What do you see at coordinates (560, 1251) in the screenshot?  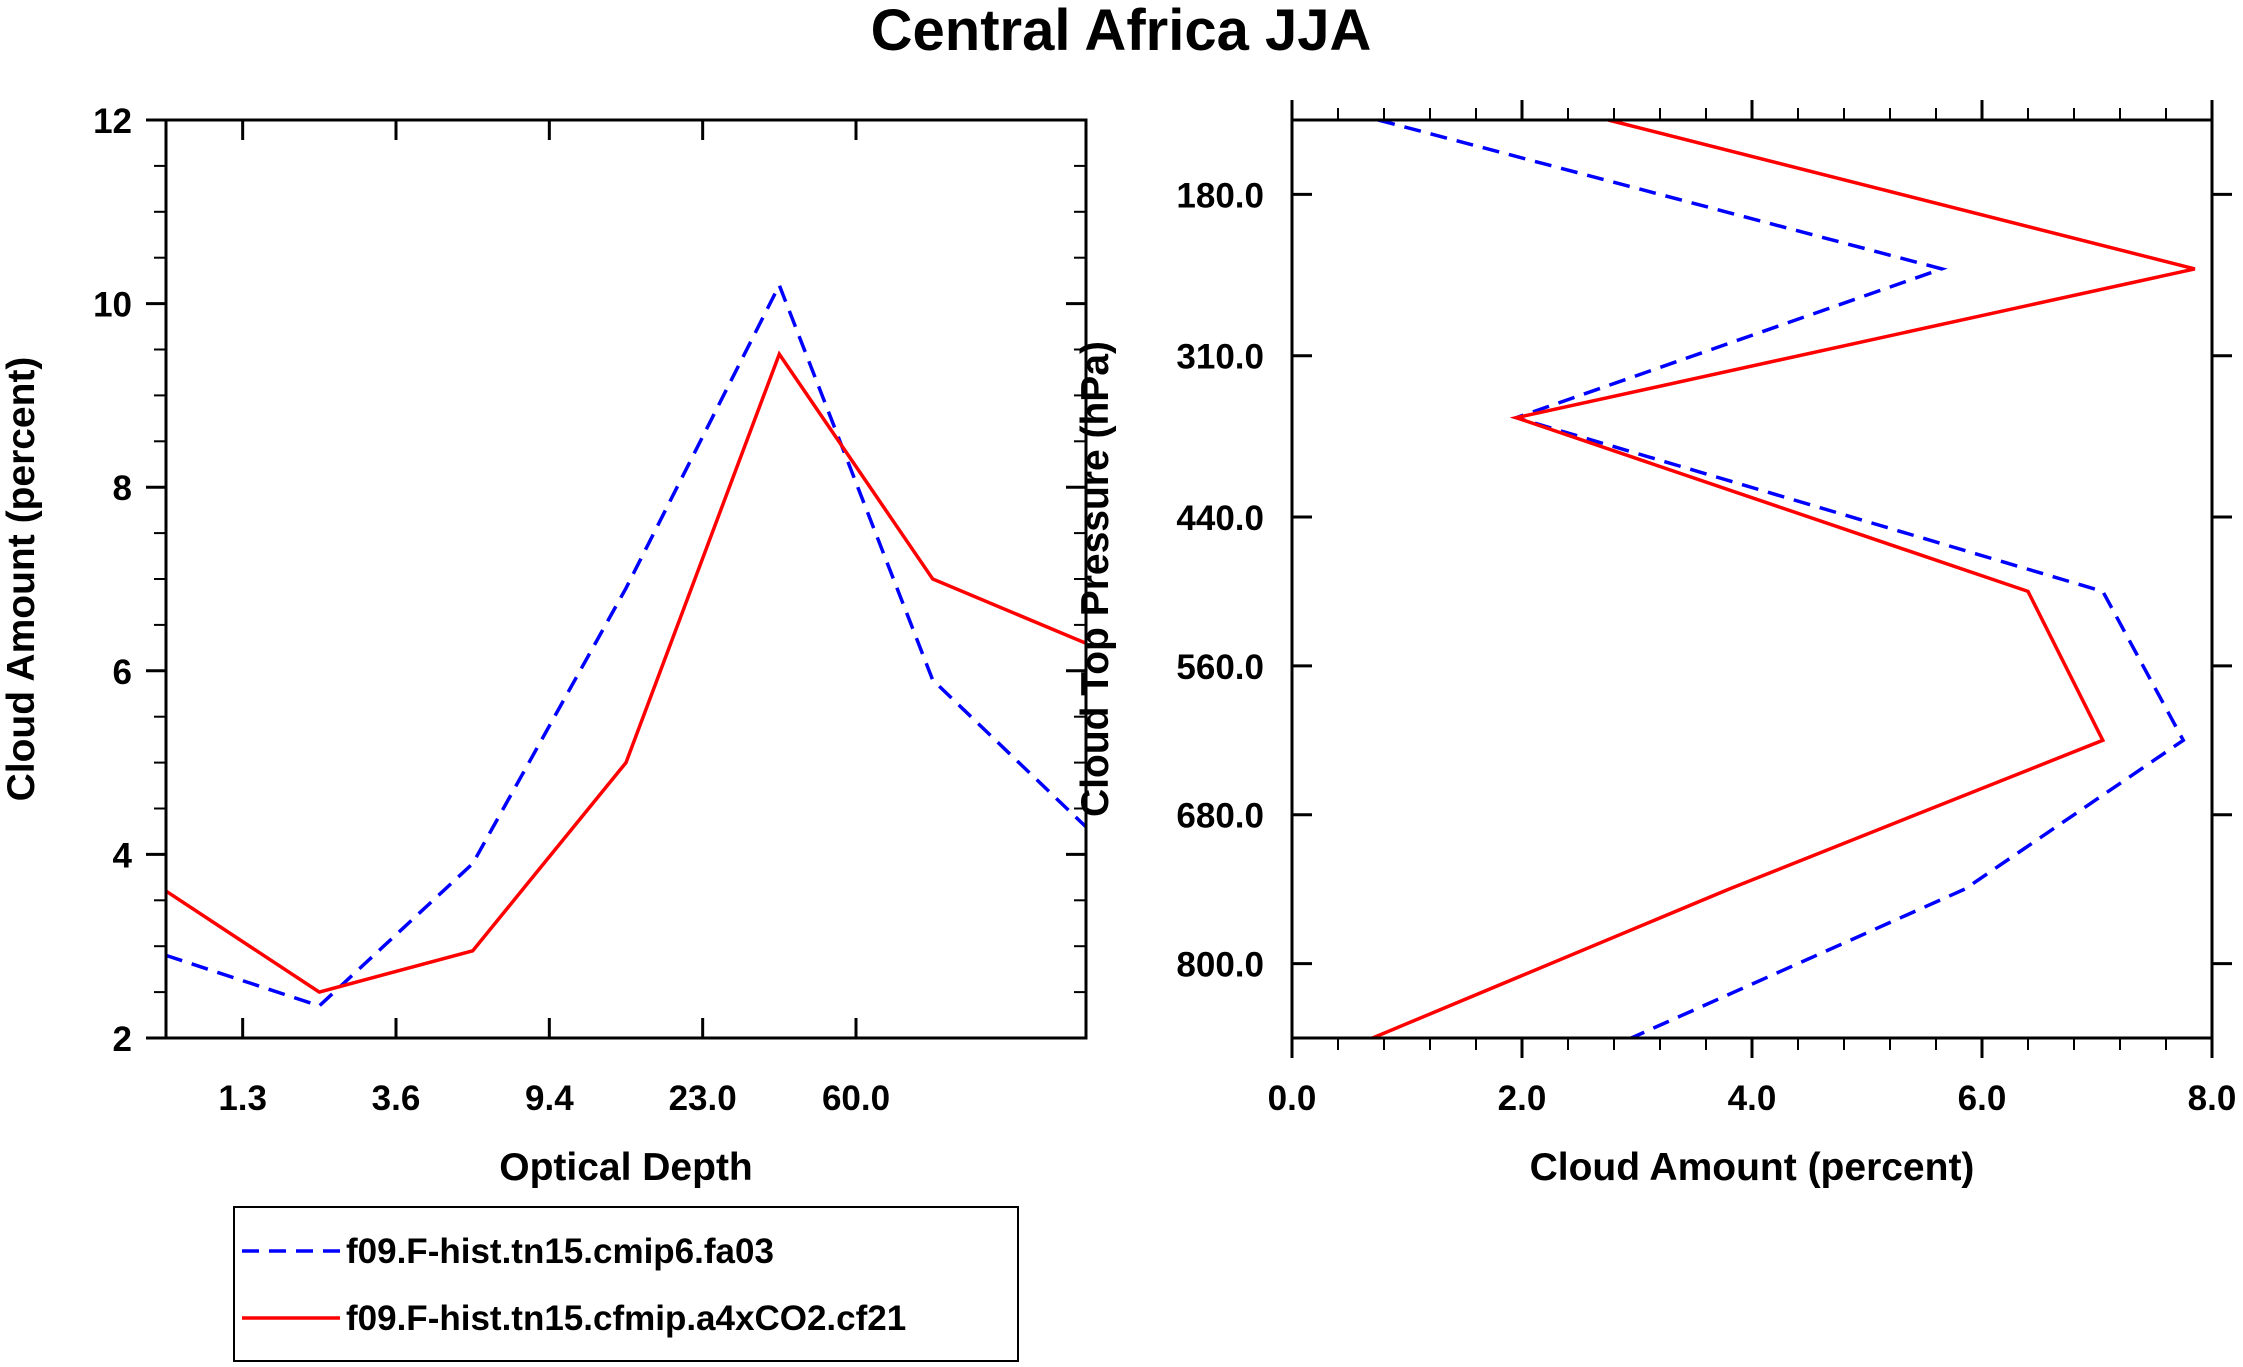 I see `legend-label-cmip6: f09.F-hist.tn15.cmip6.fa03` at bounding box center [560, 1251].